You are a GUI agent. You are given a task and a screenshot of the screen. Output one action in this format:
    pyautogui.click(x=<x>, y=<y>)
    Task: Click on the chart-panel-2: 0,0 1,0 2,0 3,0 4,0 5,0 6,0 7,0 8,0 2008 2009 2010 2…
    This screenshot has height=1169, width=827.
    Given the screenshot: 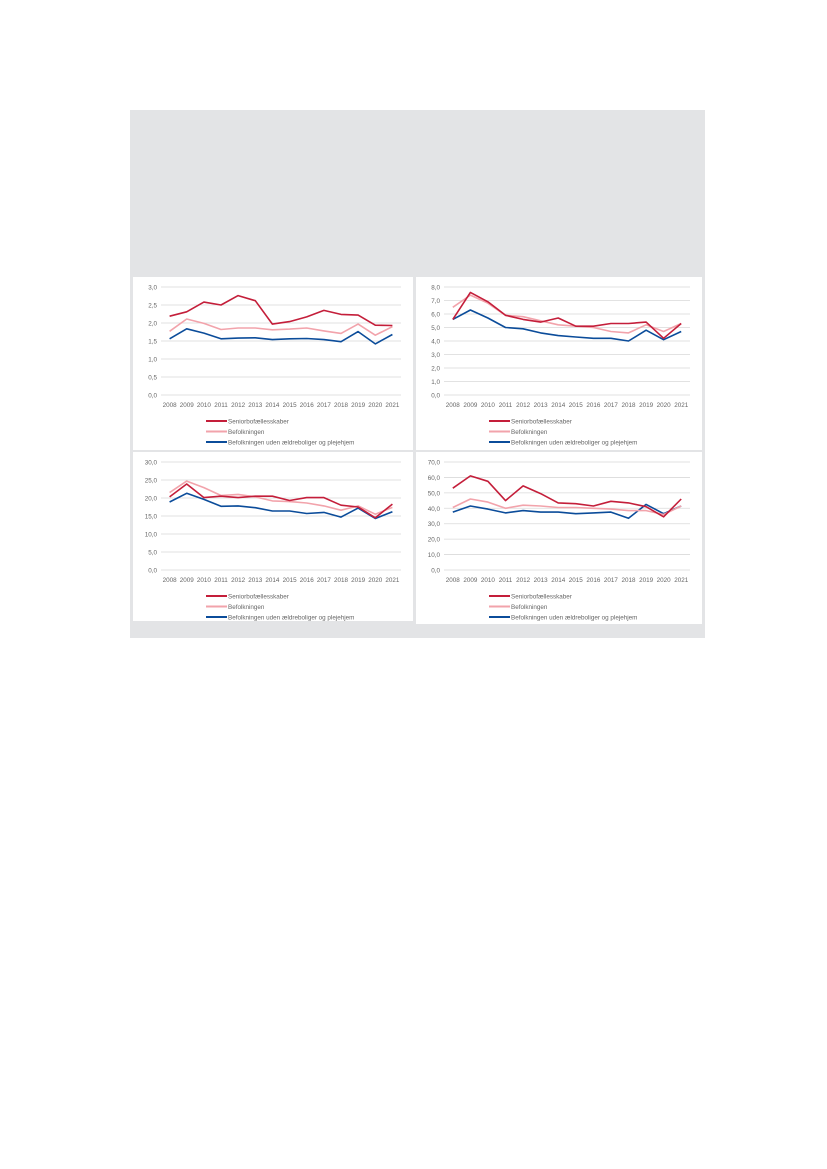 What is the action you would take?
    pyautogui.click(x=559, y=363)
    